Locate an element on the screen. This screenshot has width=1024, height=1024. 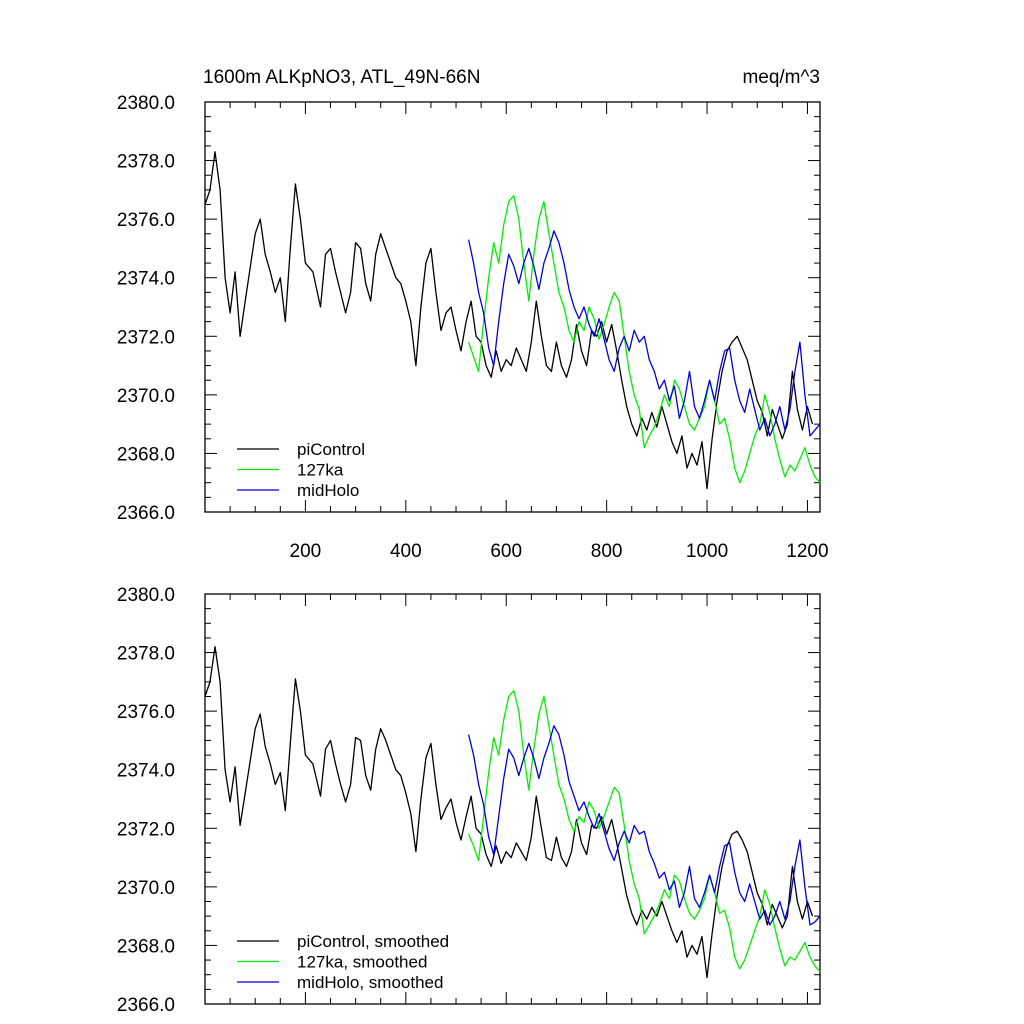
legend-label: midHolo, smoothed is located at coordinates (370, 982).